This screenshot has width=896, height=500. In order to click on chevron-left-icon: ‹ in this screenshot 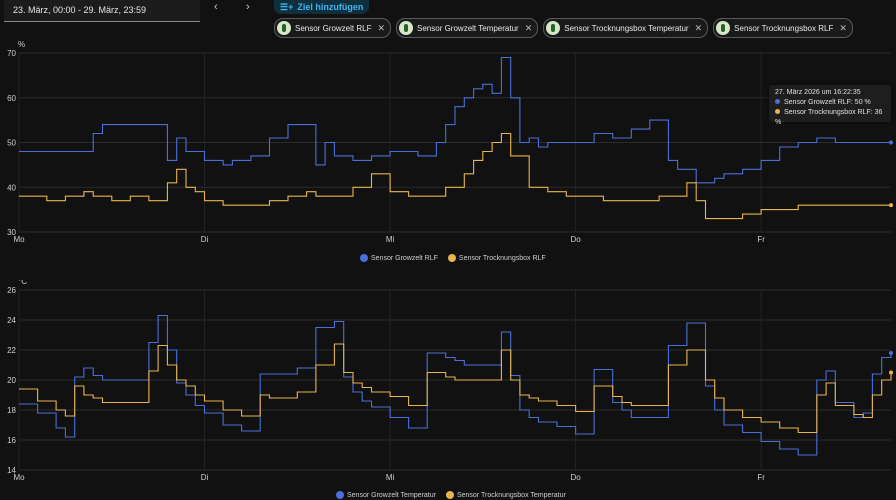, I will do `click(216, 7)`.